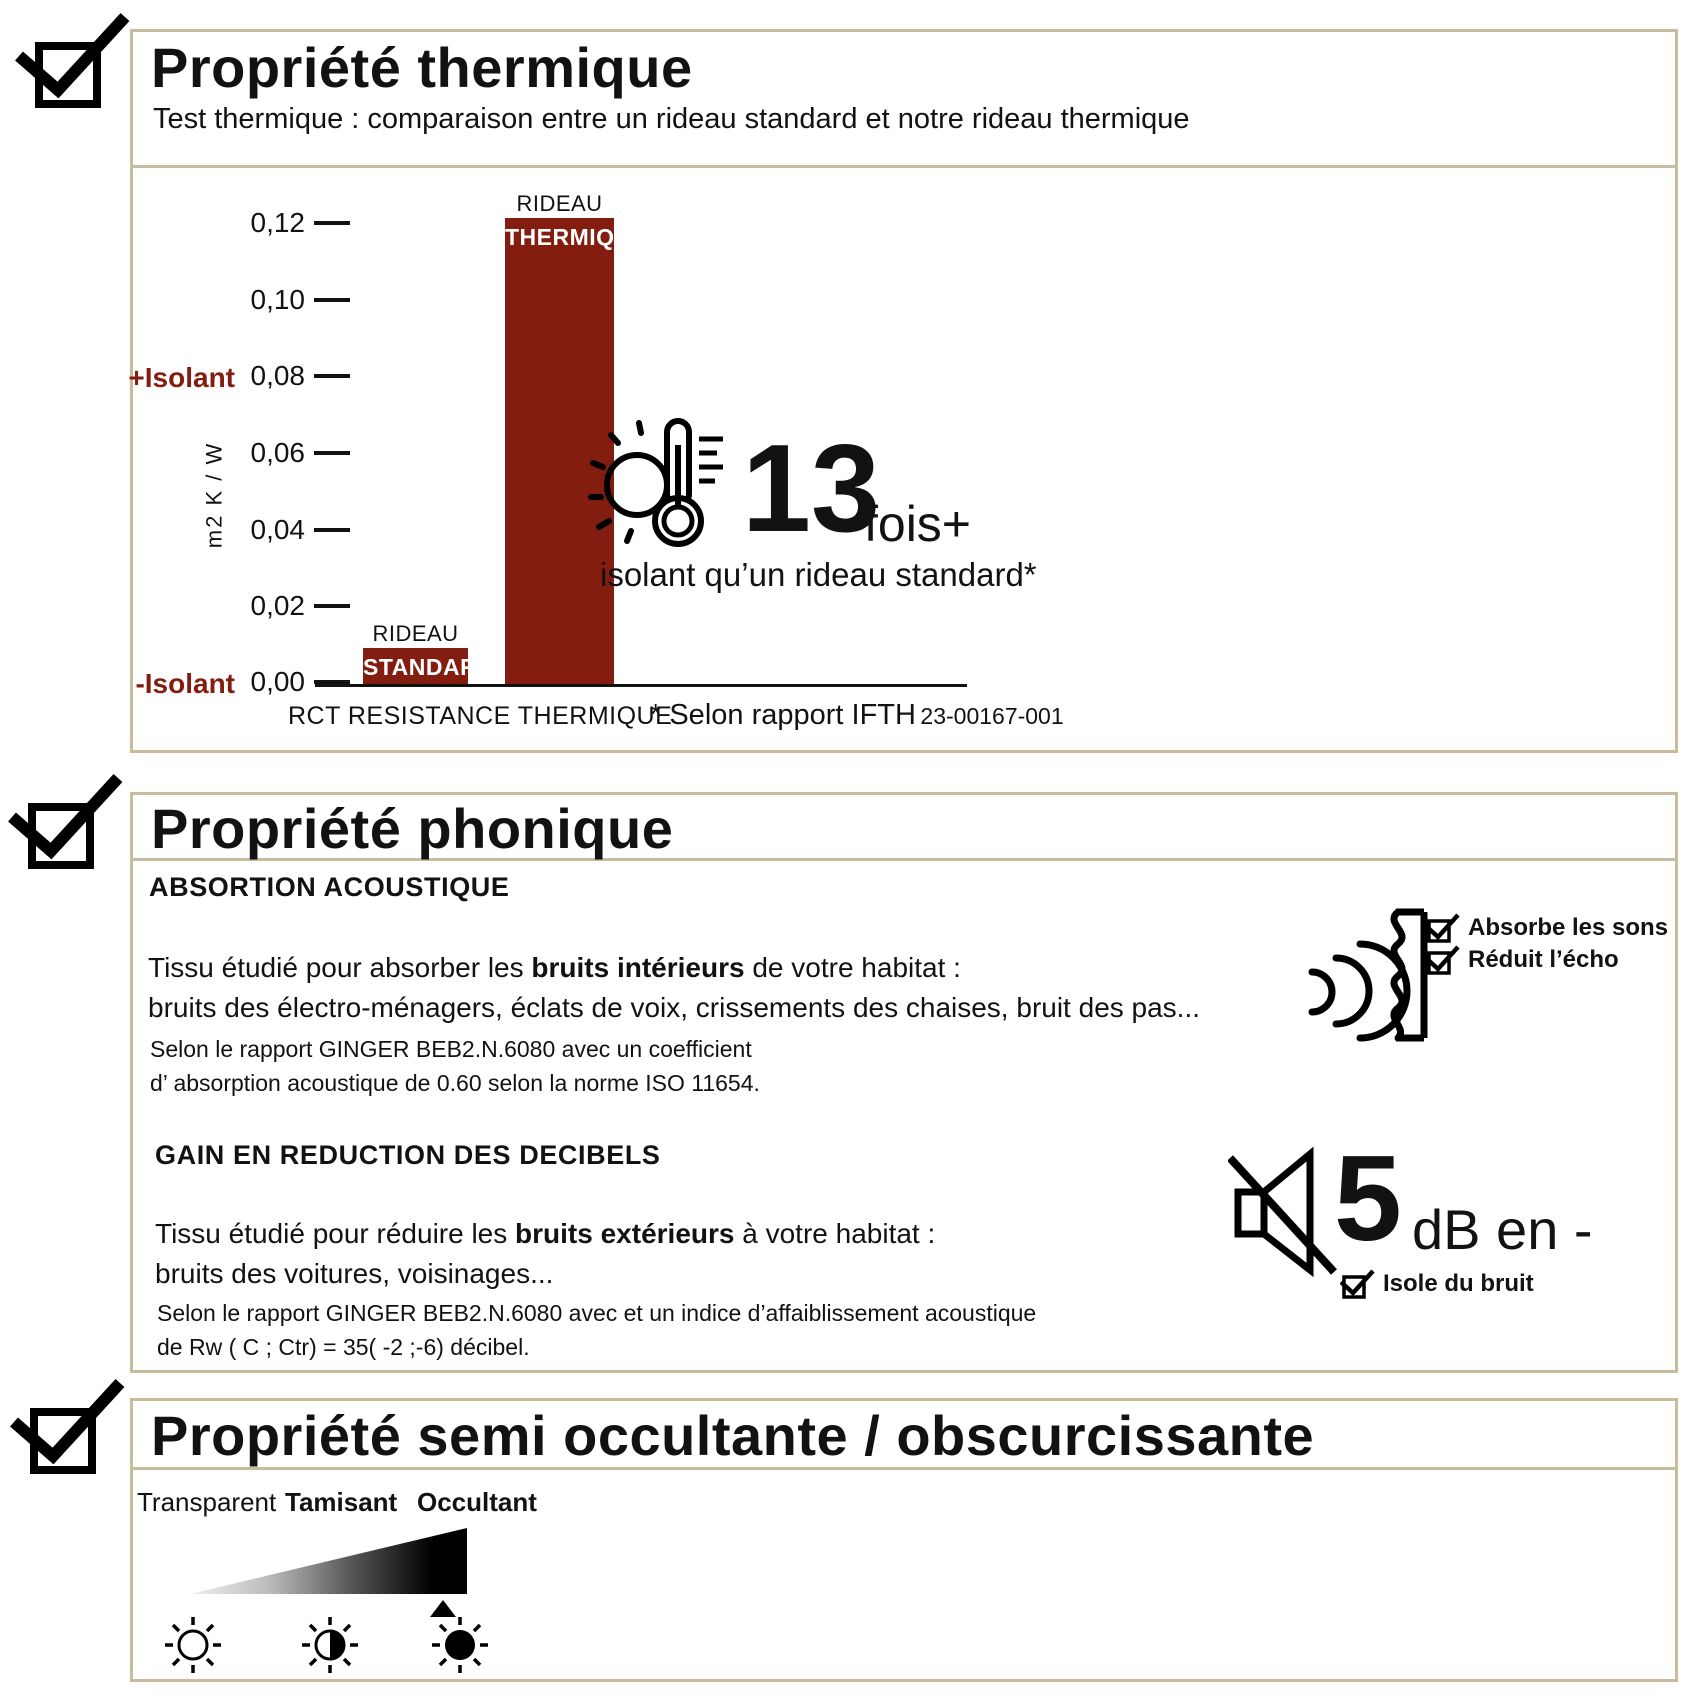 This screenshot has height=1700, width=1700. I want to click on sound-wave-fabric-icon, so click(1368, 975).